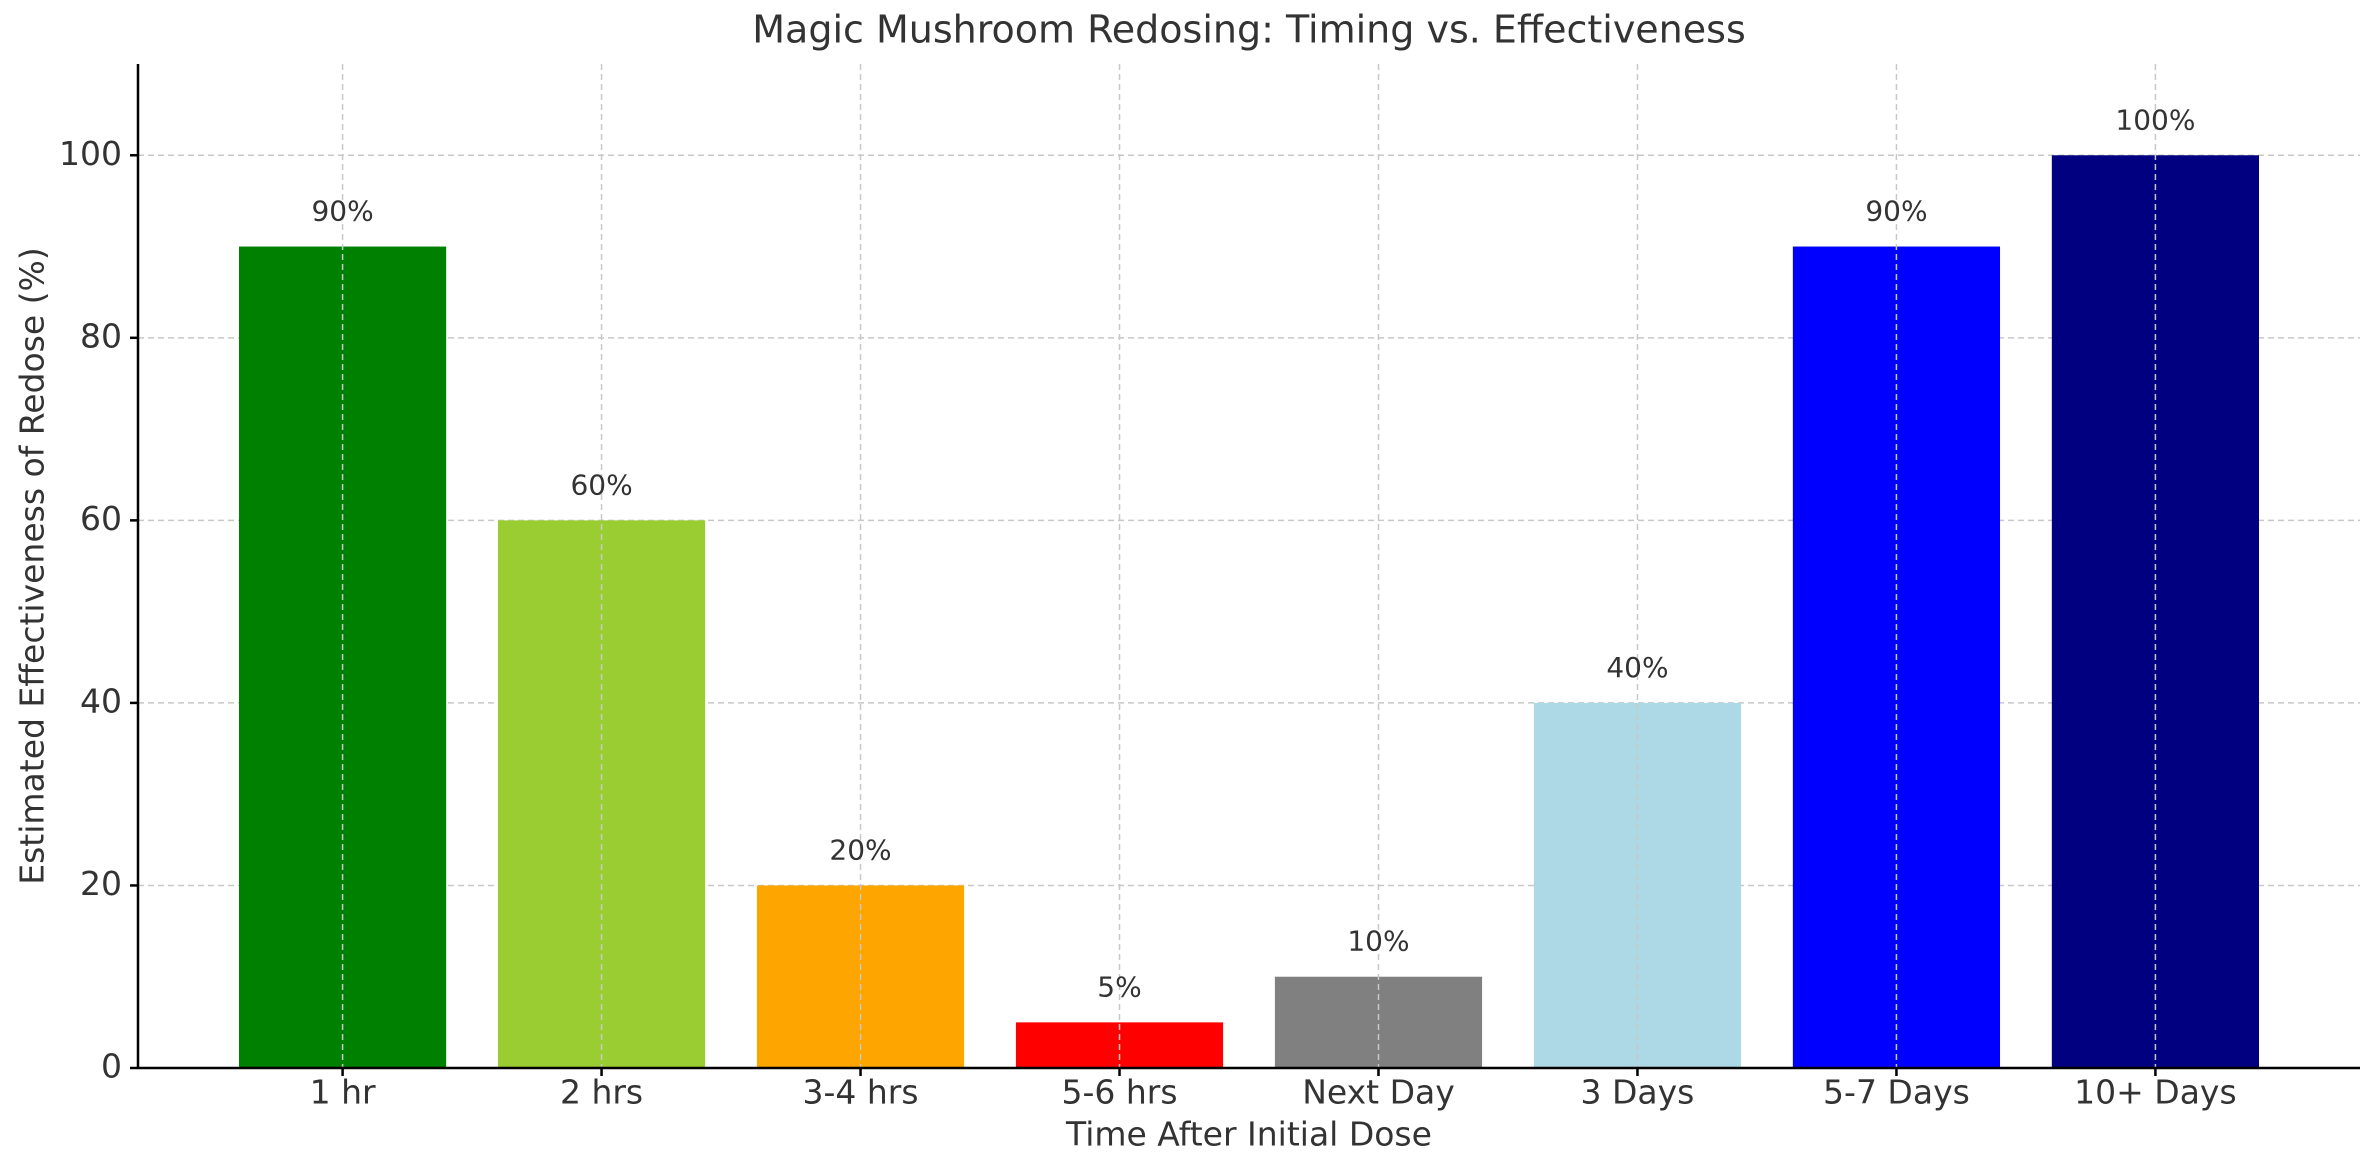 This screenshot has width=2375, height=1167. I want to click on value-label: 60%, so click(601, 484).